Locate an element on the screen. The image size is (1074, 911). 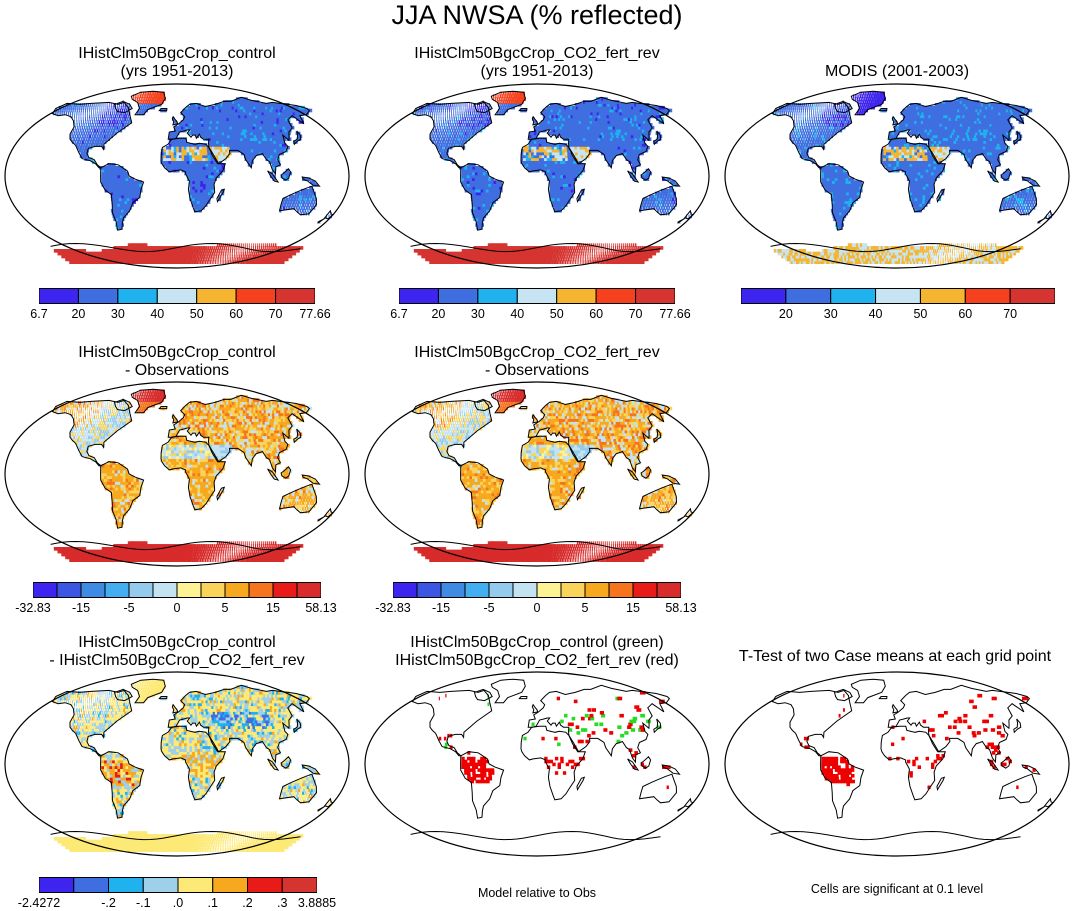
colorbar-co2-fert-rev is located at coordinates (537, 296).